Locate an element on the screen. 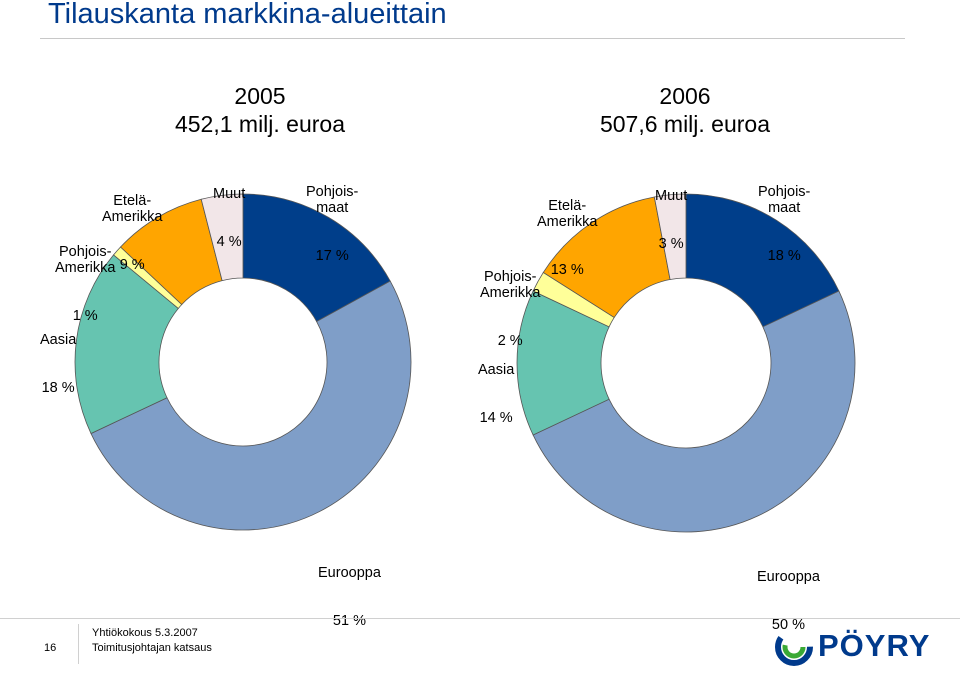 The image size is (960, 675). chart-2005-total: 452,1 milj. euroa is located at coordinates (260, 124).